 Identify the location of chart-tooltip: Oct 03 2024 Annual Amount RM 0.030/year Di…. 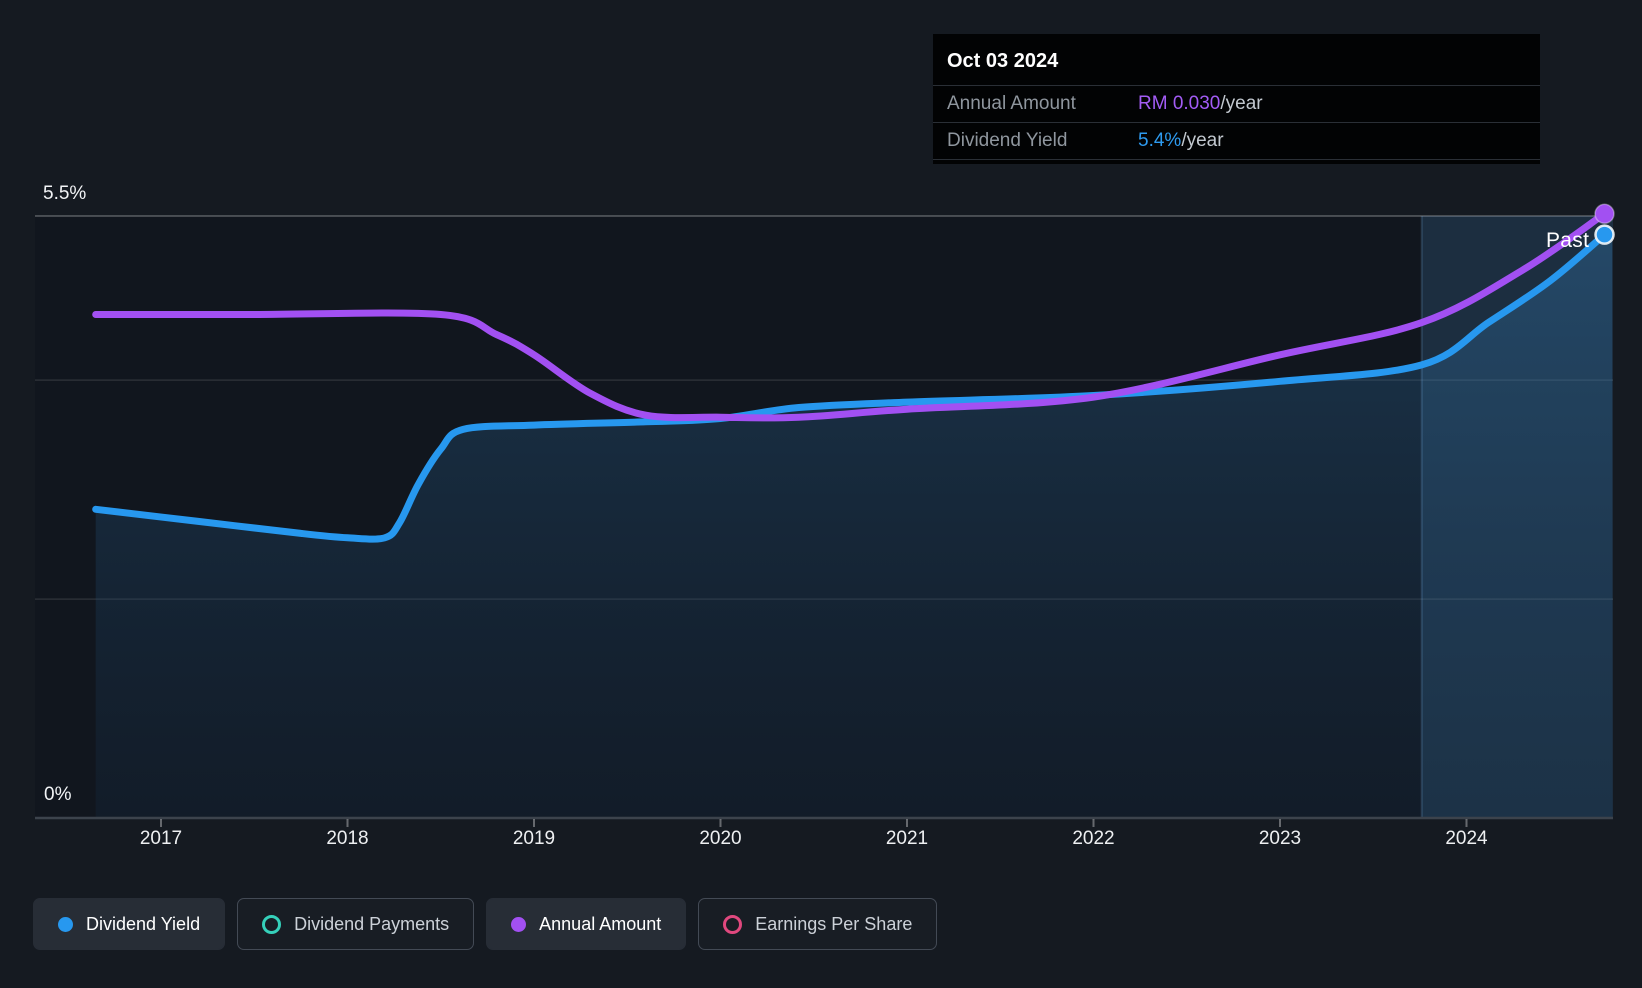
(1236, 99).